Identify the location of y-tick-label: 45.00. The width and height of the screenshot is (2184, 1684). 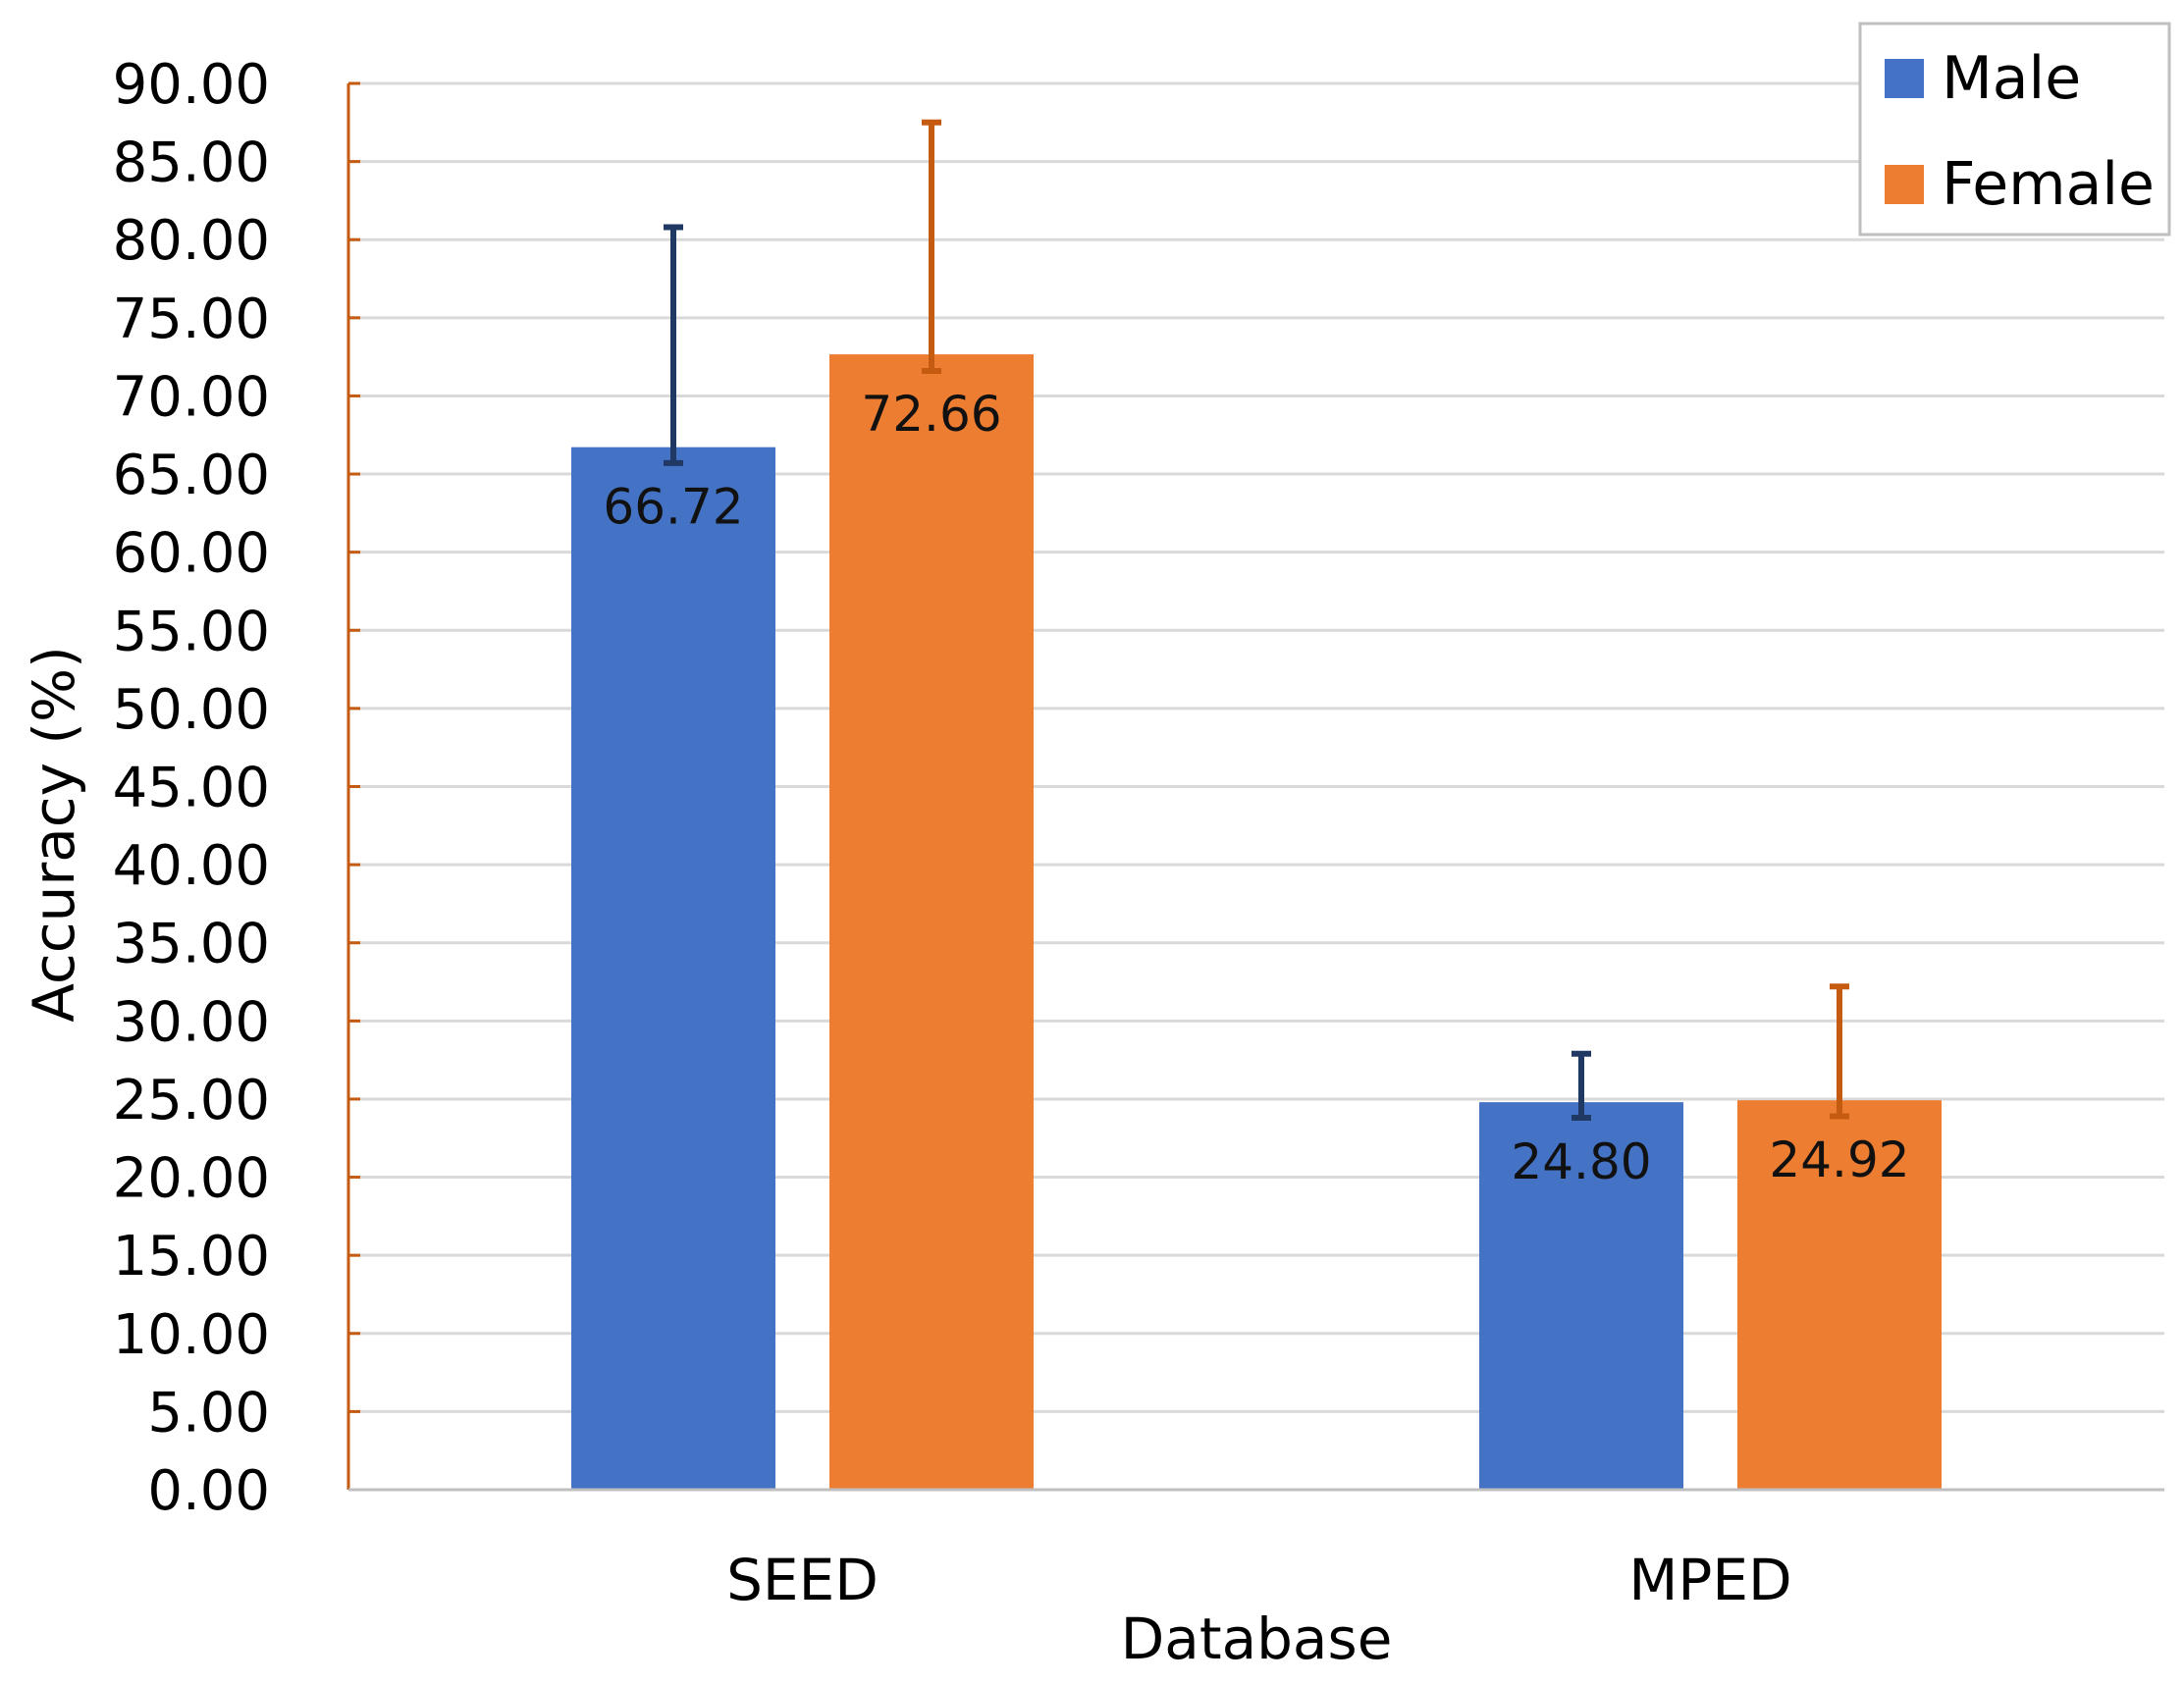
(191, 788).